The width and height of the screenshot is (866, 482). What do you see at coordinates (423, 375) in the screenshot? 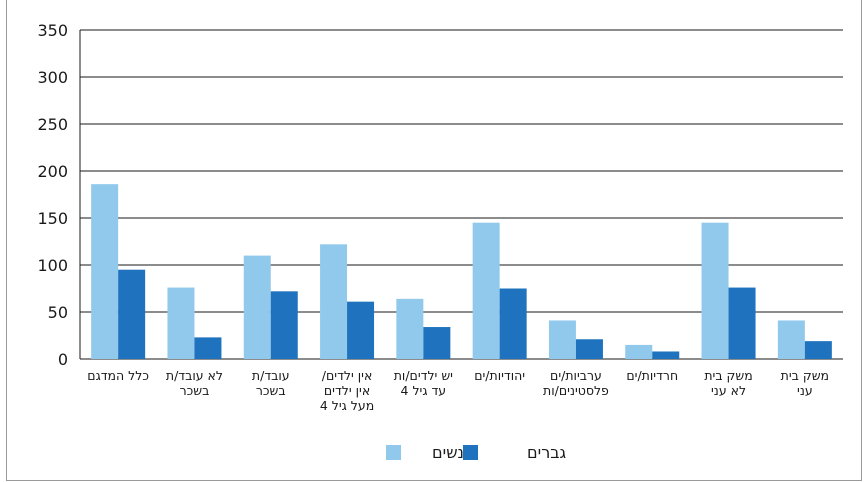
I see `category-label: יש ילדים/ות` at bounding box center [423, 375].